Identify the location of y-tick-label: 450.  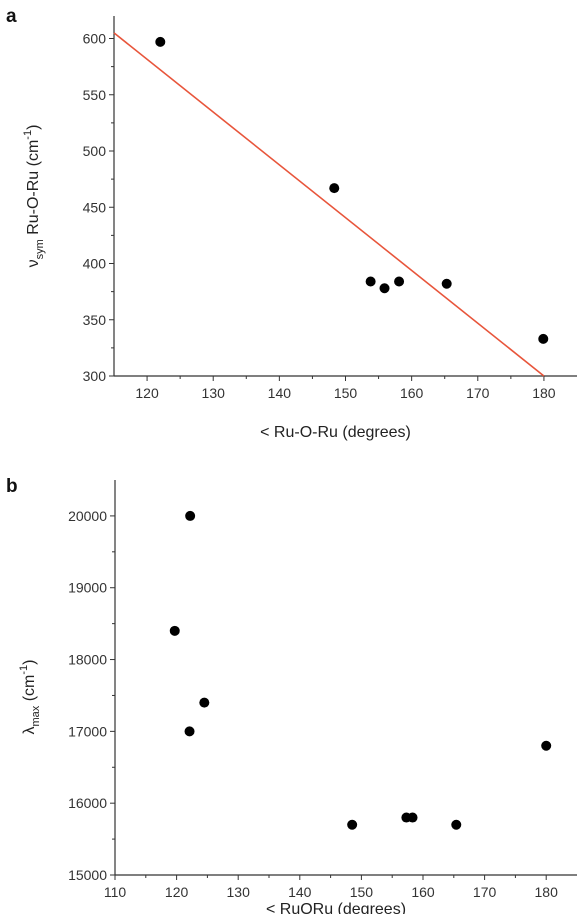
(95, 207).